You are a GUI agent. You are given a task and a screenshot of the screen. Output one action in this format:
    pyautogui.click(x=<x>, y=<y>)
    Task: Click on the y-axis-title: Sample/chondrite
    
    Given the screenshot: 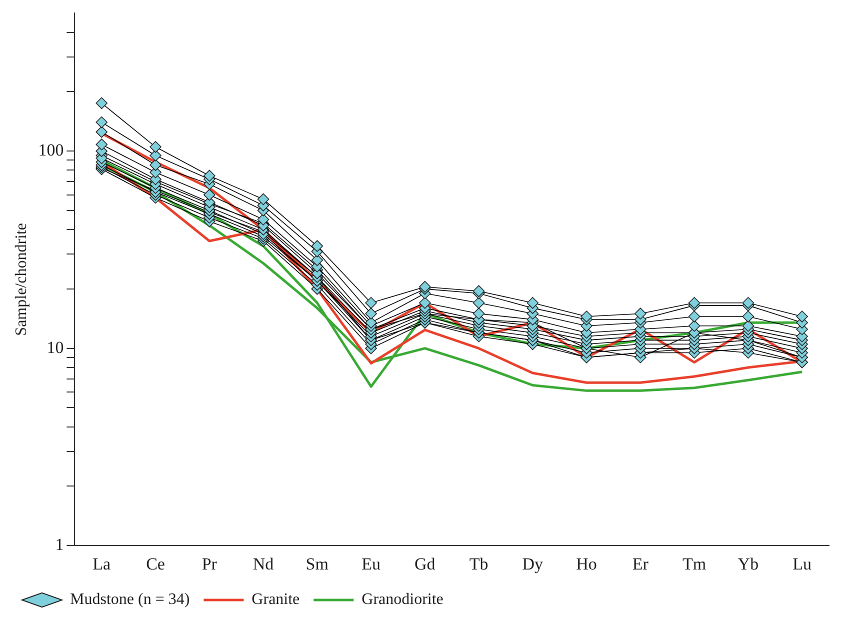 What is the action you would take?
    pyautogui.click(x=21, y=279)
    